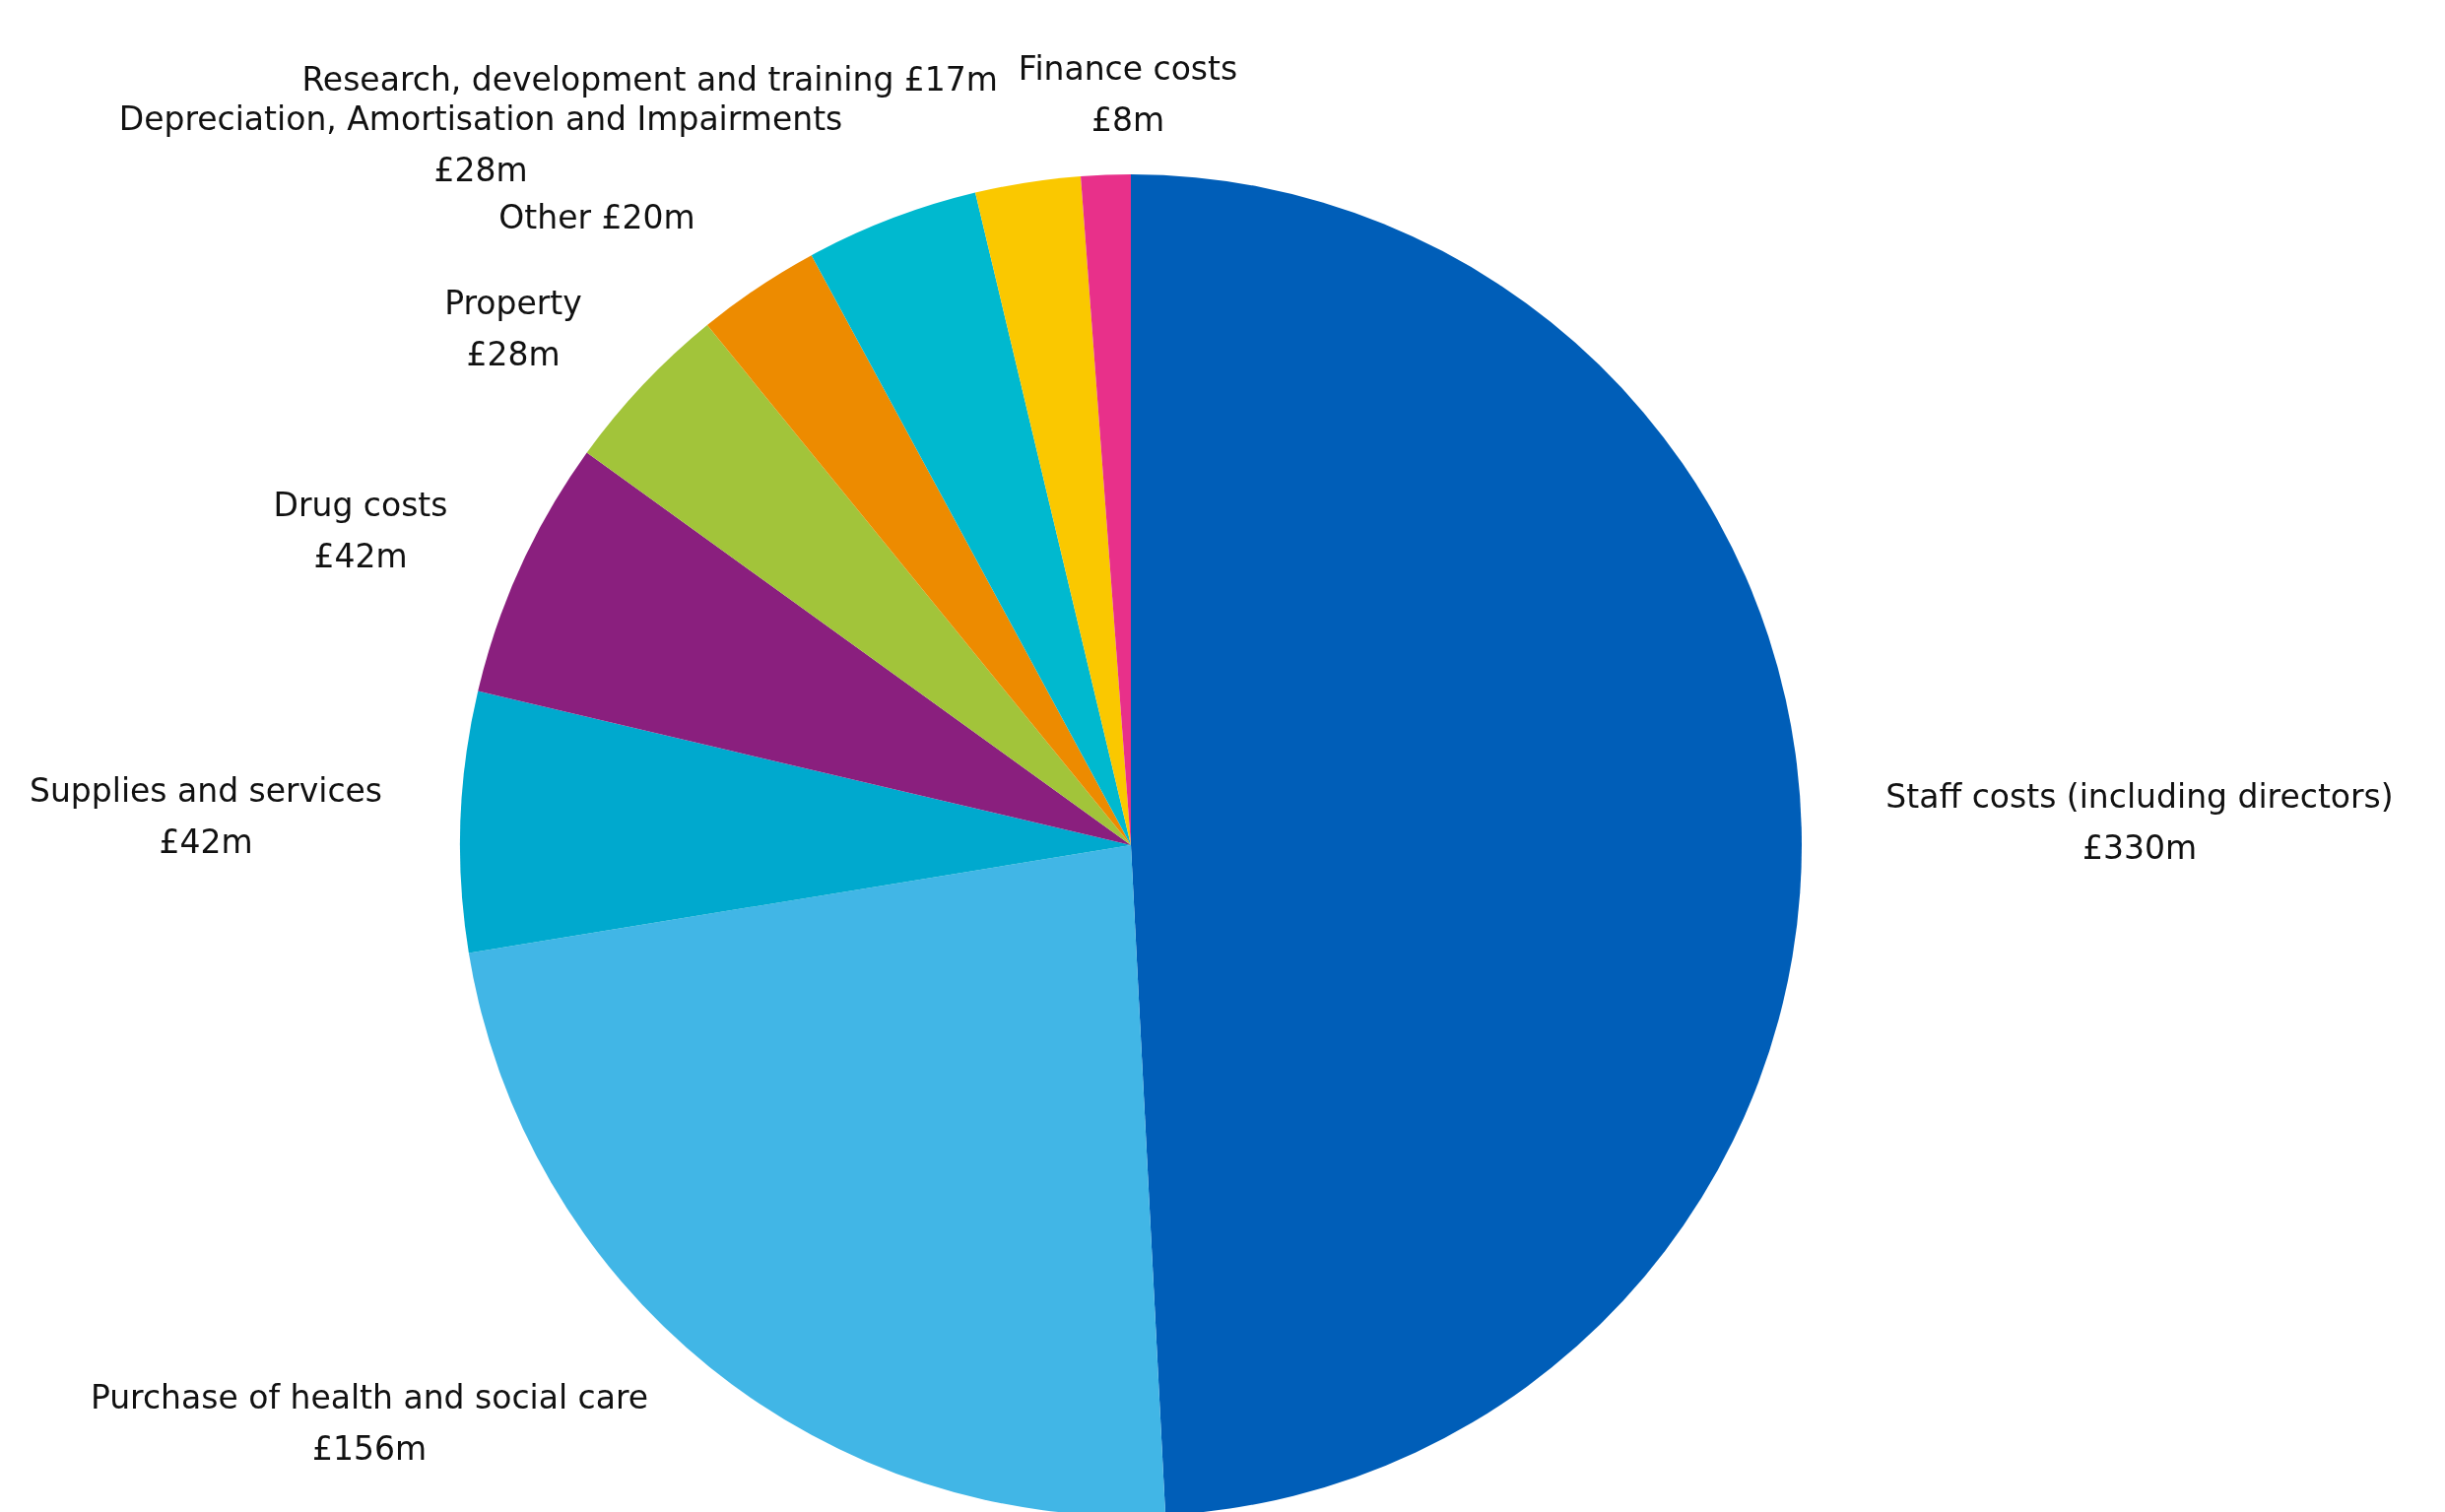 The width and height of the screenshot is (2445, 1512). What do you see at coordinates (597, 217) in the screenshot?
I see `slice-label: Other £20m` at bounding box center [597, 217].